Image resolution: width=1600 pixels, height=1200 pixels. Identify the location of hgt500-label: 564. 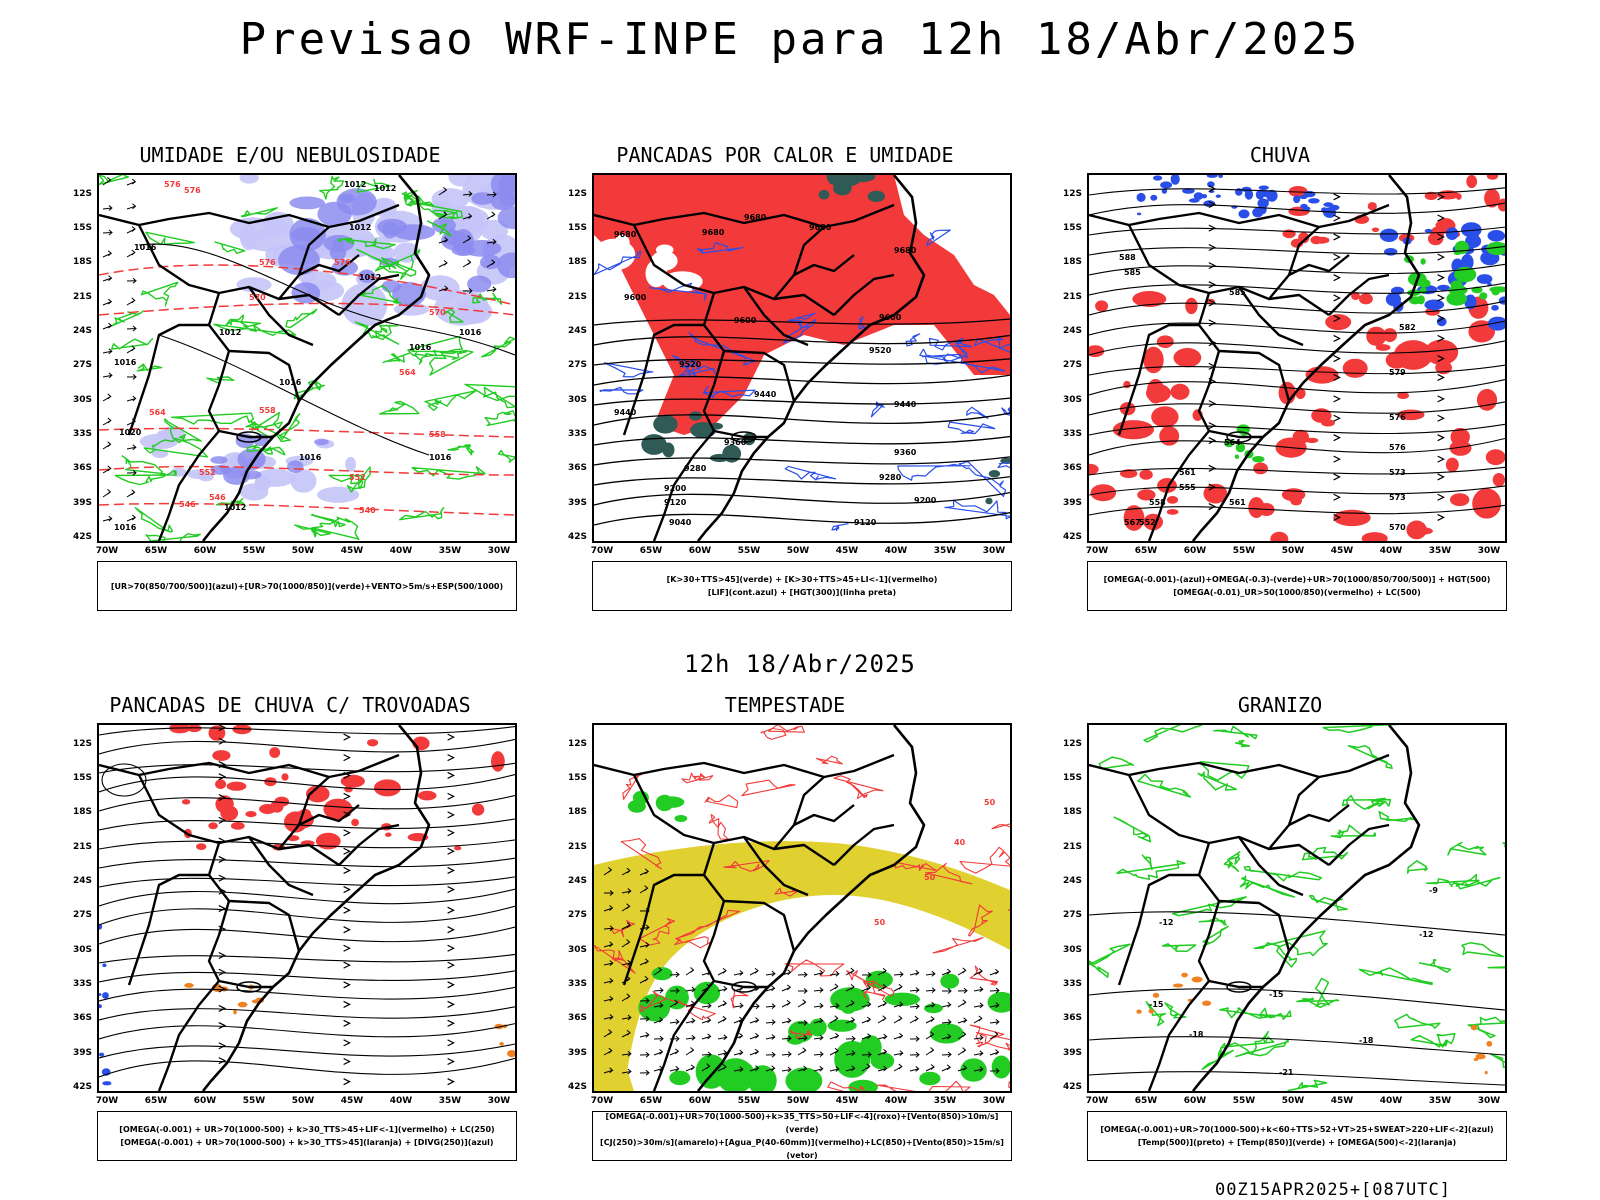
(1232, 442).